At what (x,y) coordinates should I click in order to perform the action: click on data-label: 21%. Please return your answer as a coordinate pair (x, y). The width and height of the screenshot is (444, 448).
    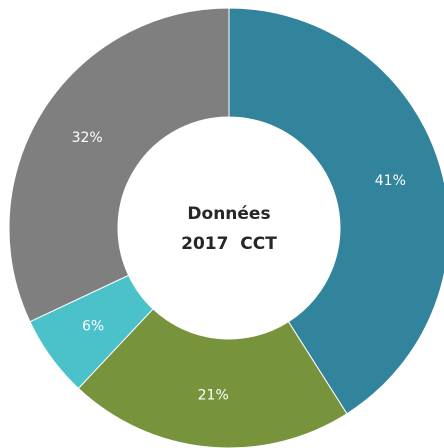
    Looking at the image, I should click on (213, 395).